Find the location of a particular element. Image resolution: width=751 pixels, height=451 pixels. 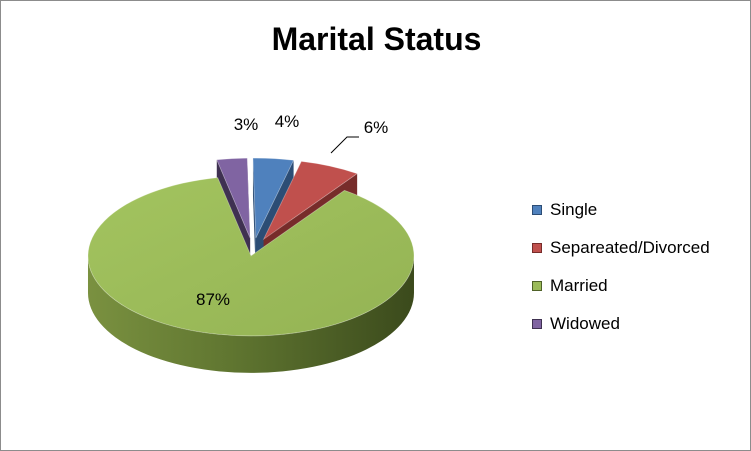

pie-top-single is located at coordinates (273, 198).